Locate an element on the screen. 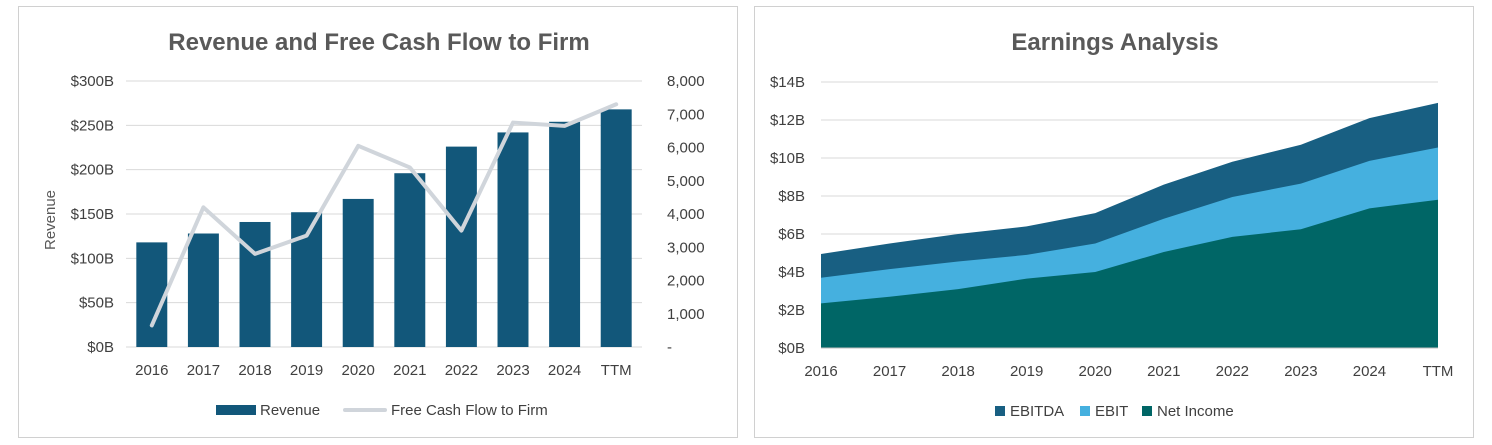 Image resolution: width=1492 pixels, height=445 pixels. bar-revenue-2022 is located at coordinates (461, 246).